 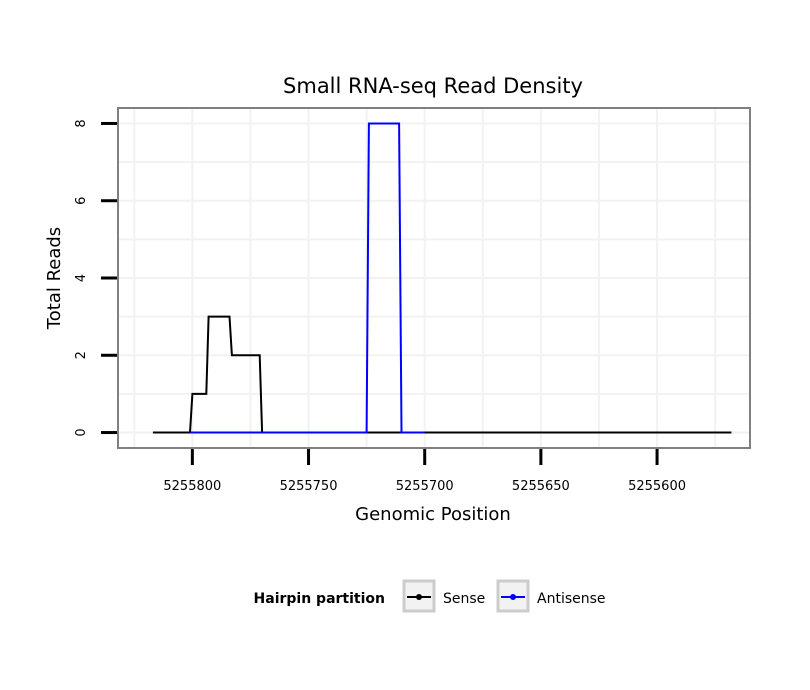 I want to click on y-tick-label: 2, so click(x=81, y=355).